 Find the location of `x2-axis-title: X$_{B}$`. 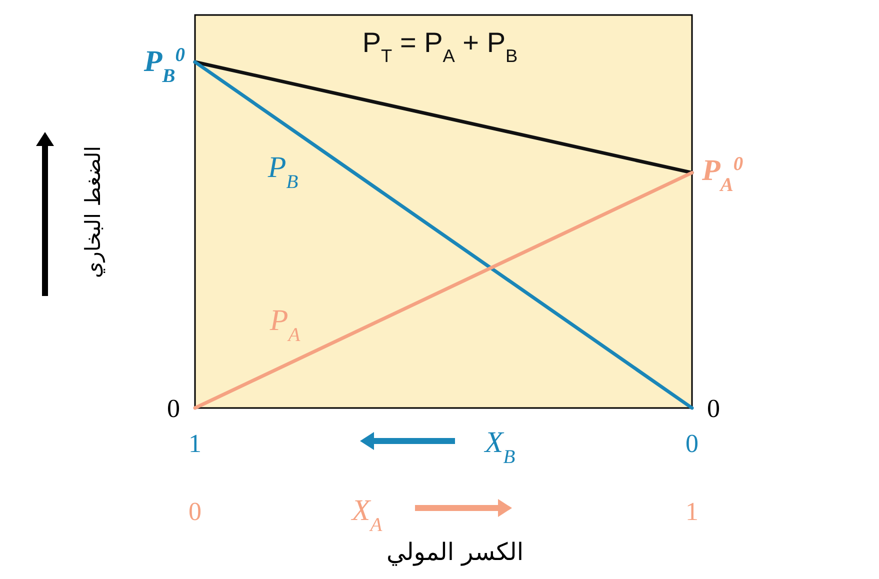

x2-axis-title: X$_{B}$ is located at coordinates (500, 447).